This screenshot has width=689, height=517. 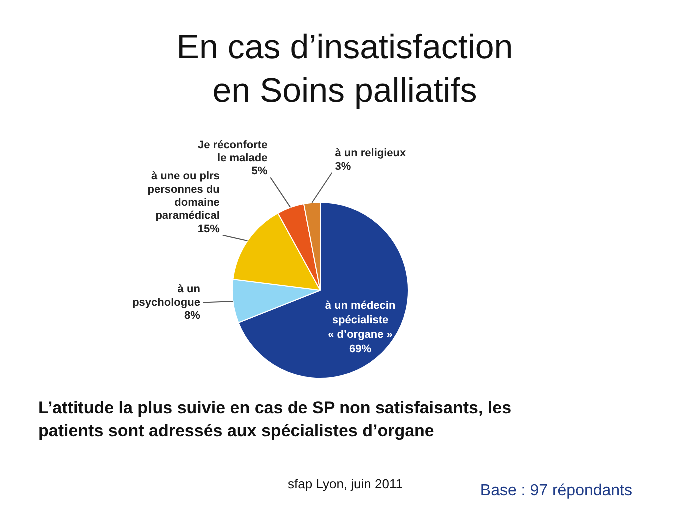 I want to click on text: Base : 97 répondants, so click(x=556, y=491).